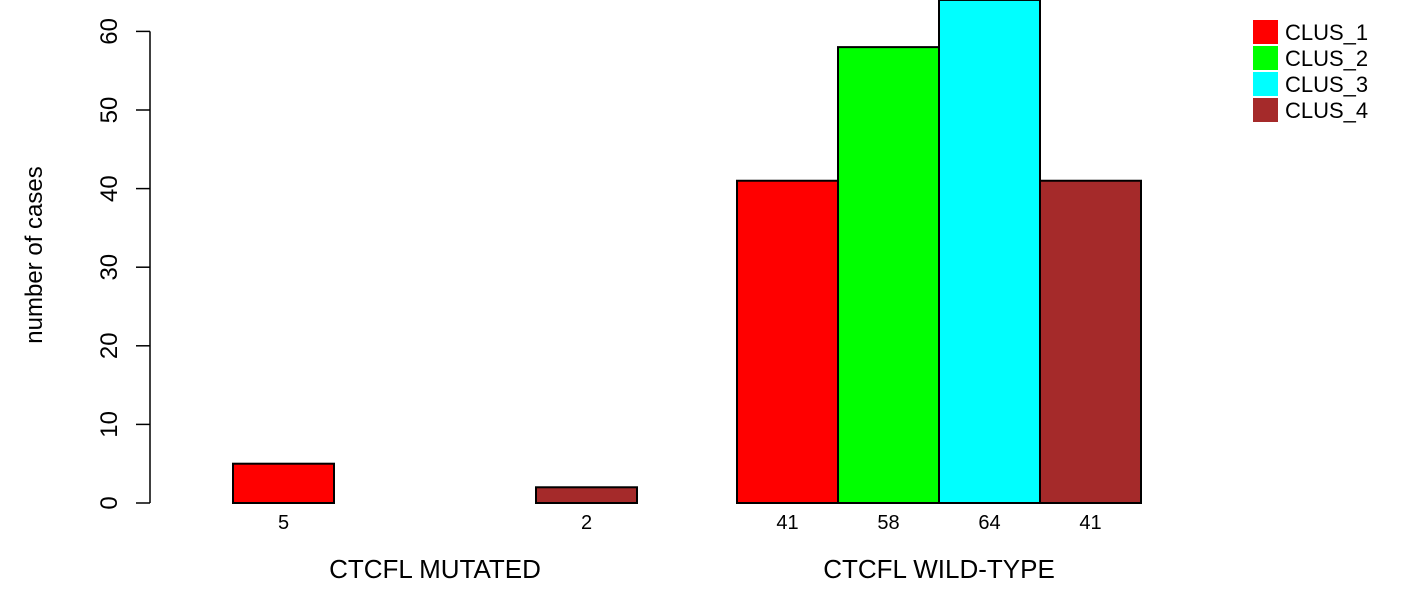  I want to click on legend-label: CLUS_2, so click(1326, 58).